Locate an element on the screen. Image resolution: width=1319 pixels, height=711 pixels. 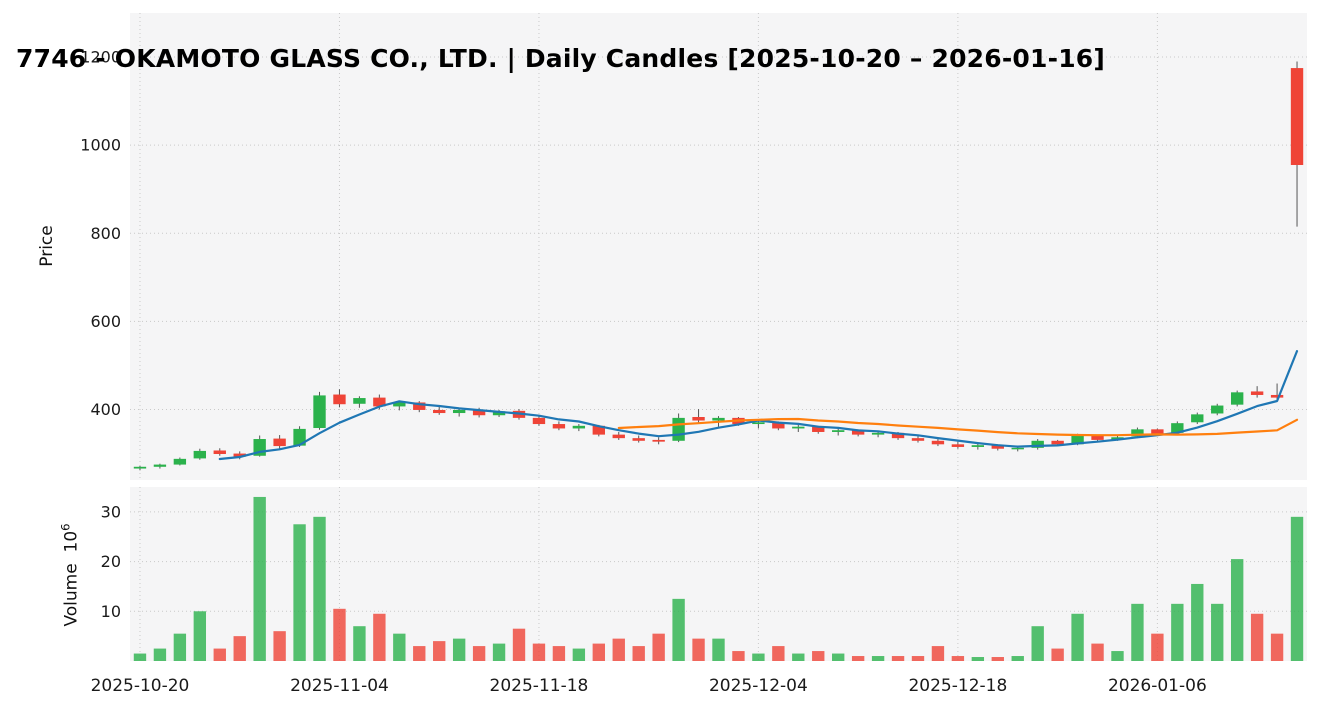
volume-axis-unit-exponent: 6 is located at coordinates (65, 527).